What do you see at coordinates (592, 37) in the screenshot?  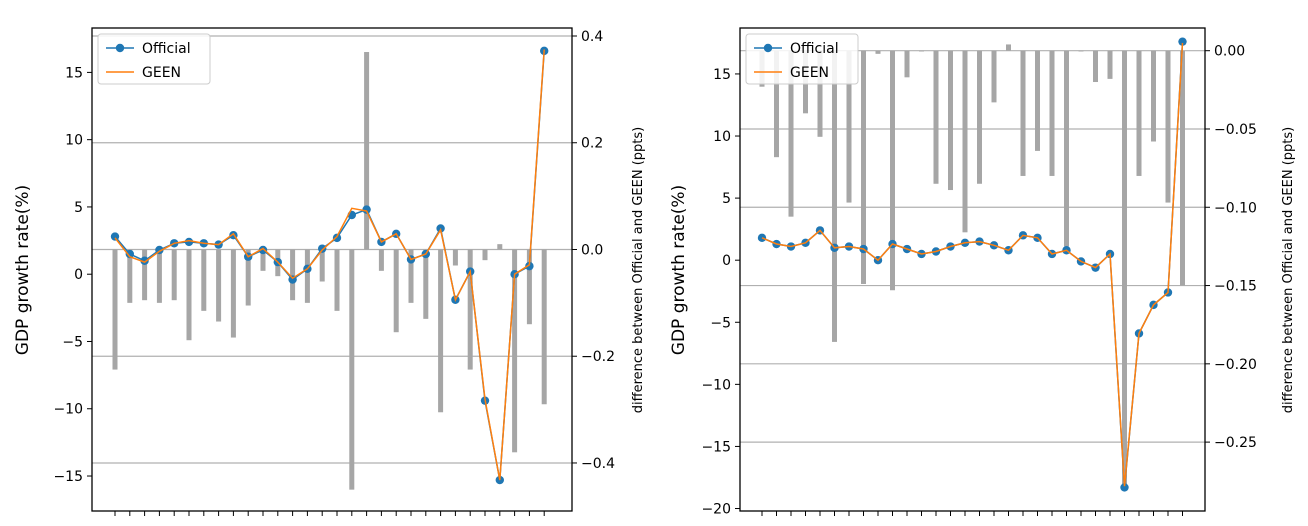 I see `y2-tick-label: 0.4` at bounding box center [592, 37].